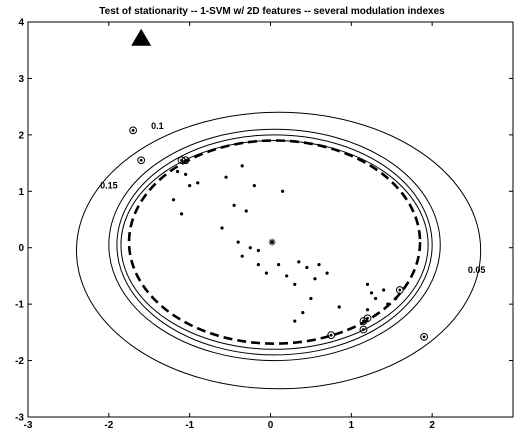 This screenshot has width=519, height=432. What do you see at coordinates (21, 23) in the screenshot?
I see `y-tick-label: 4` at bounding box center [21, 23].